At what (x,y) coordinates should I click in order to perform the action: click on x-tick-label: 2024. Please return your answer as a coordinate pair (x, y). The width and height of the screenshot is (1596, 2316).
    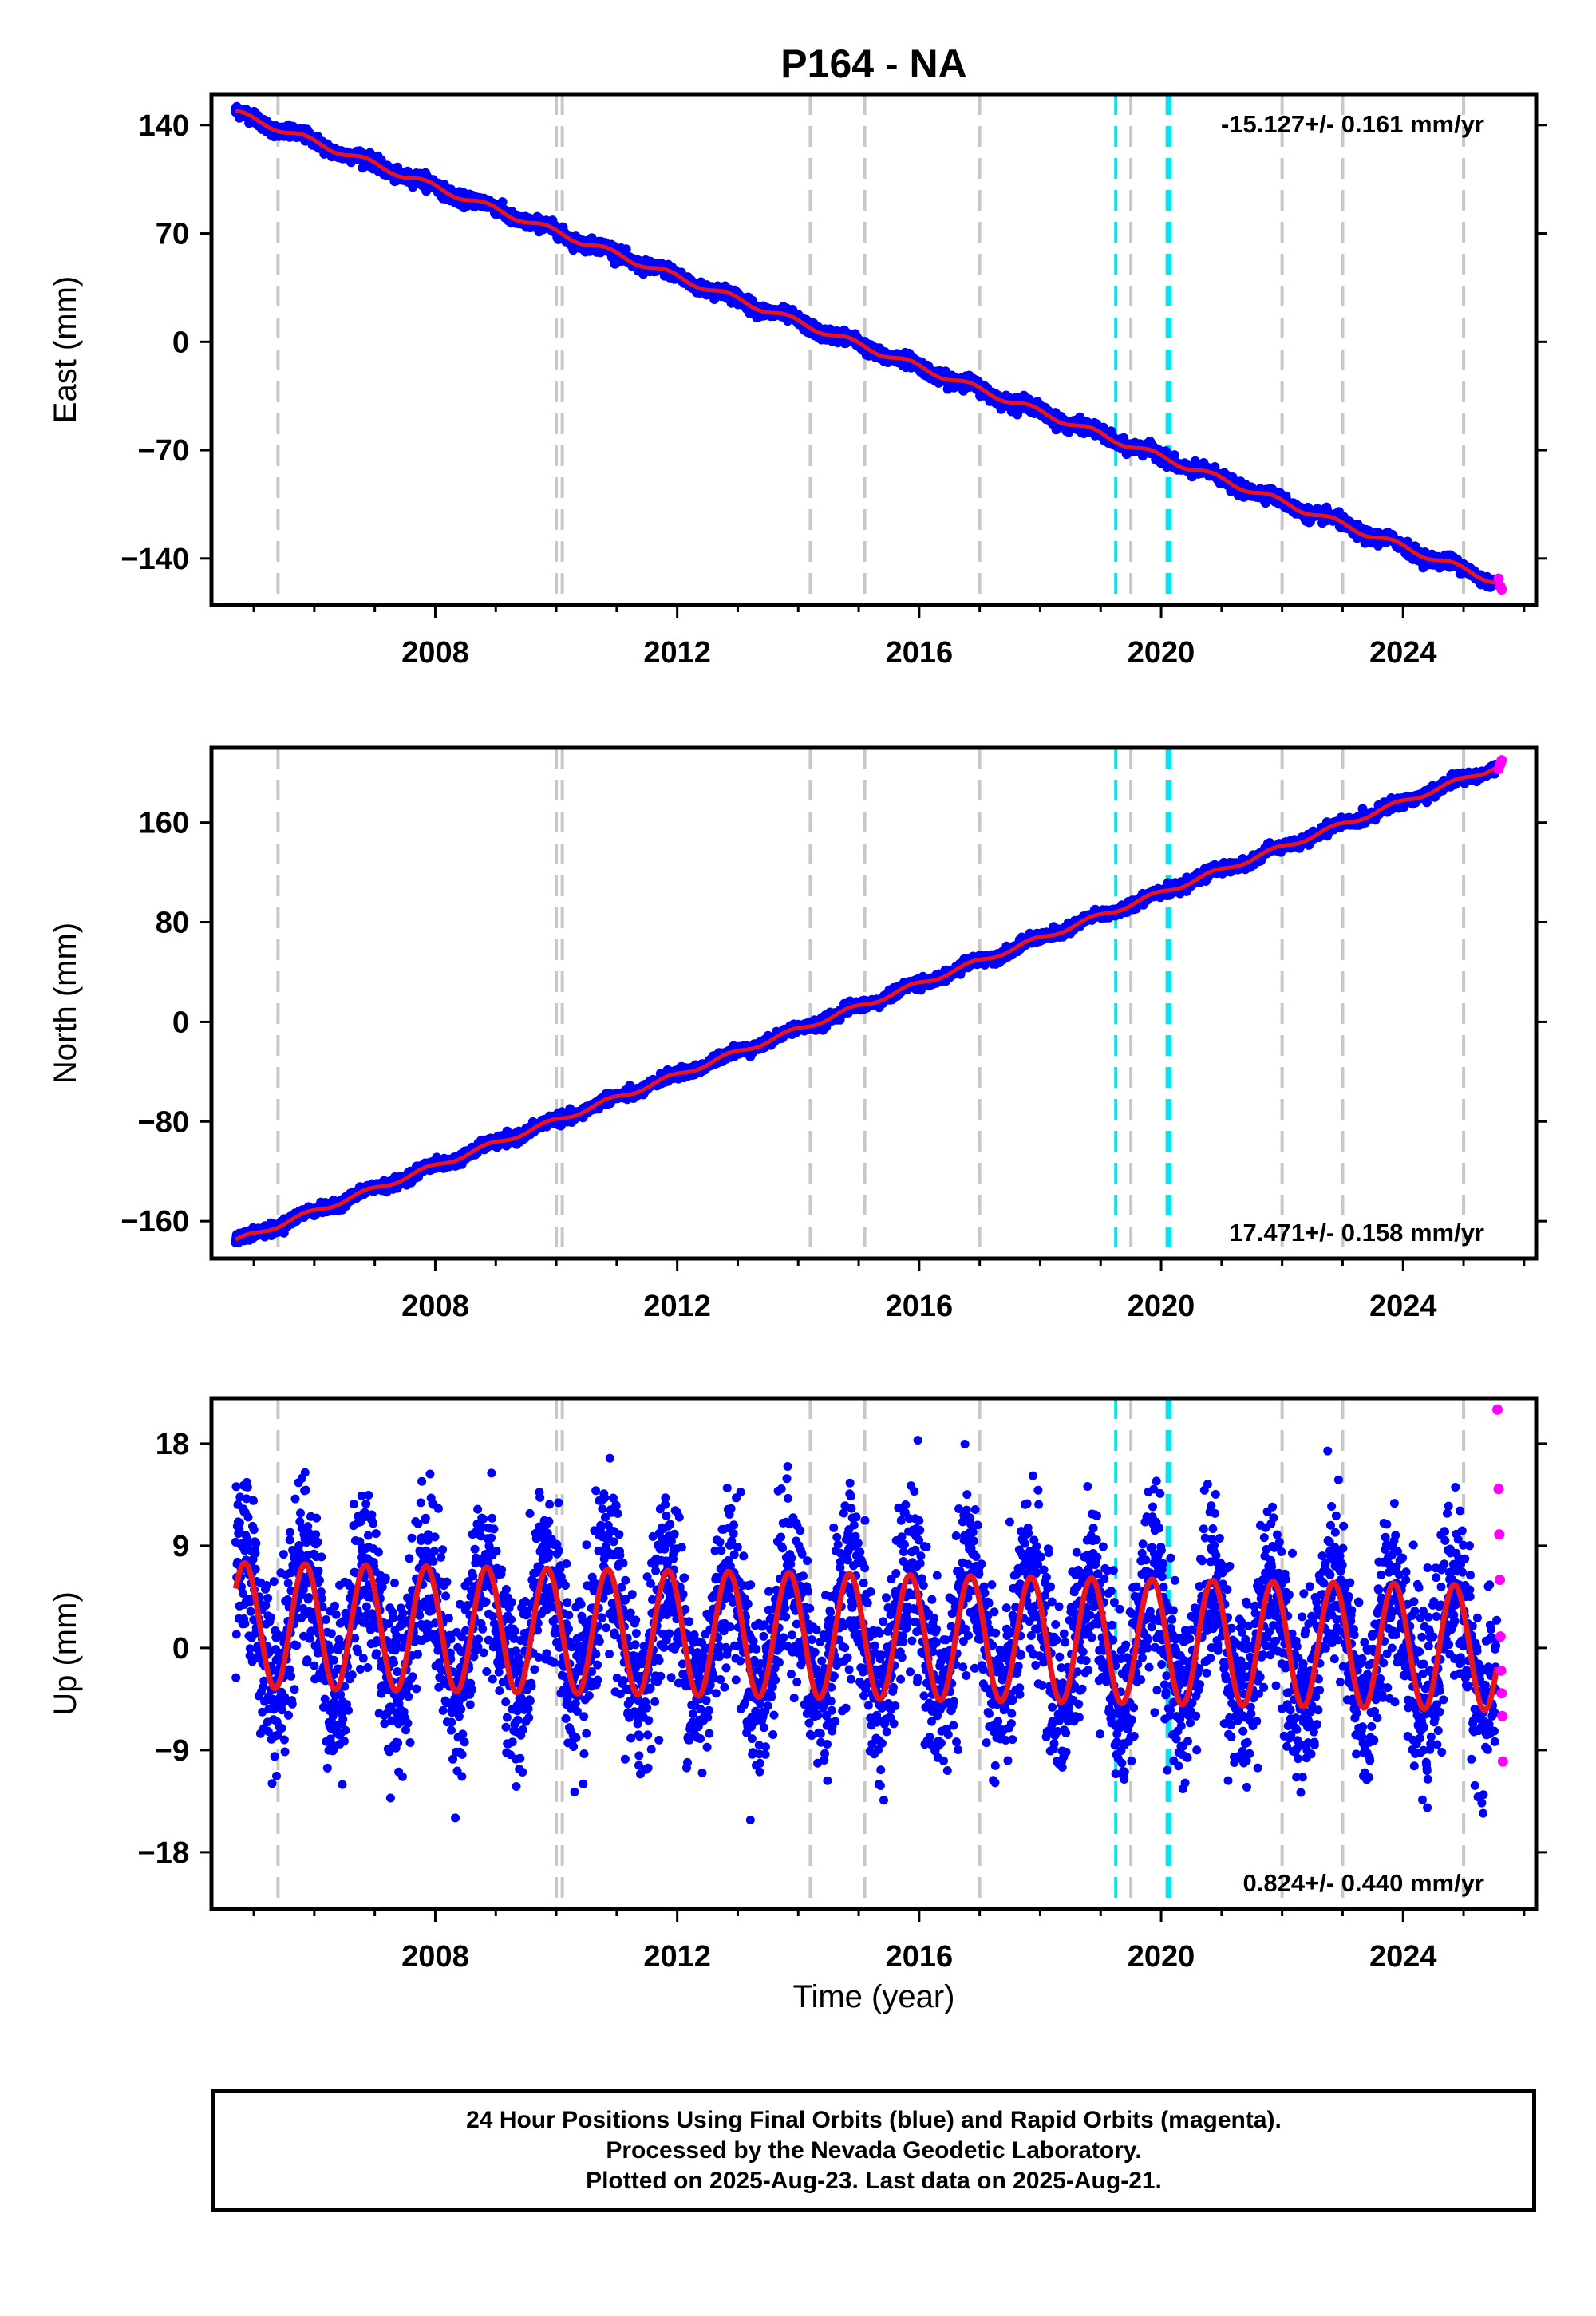
    Looking at the image, I should click on (1403, 653).